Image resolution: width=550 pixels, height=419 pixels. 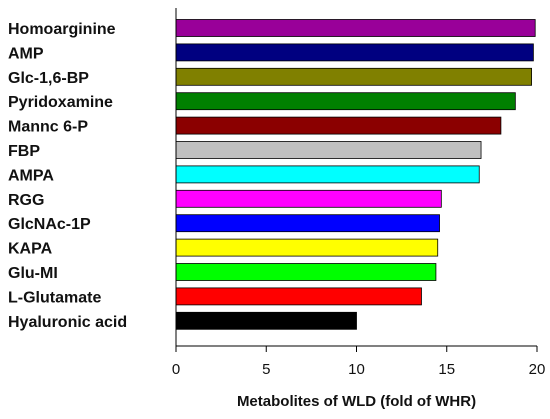 What do you see at coordinates (307, 223) in the screenshot?
I see `bar-glcnac-1p` at bounding box center [307, 223].